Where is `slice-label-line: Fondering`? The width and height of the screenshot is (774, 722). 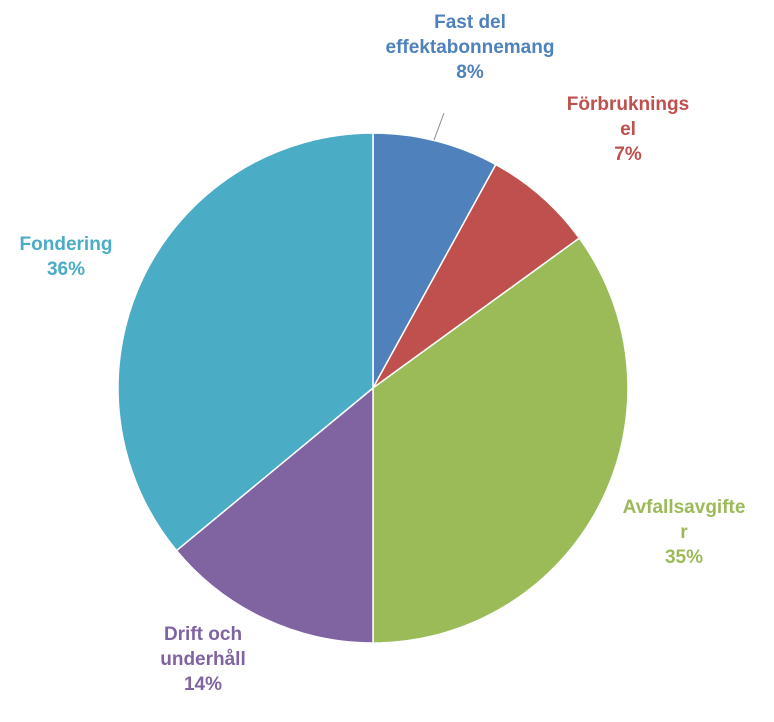
slice-label-line: Fondering is located at coordinates (66, 244).